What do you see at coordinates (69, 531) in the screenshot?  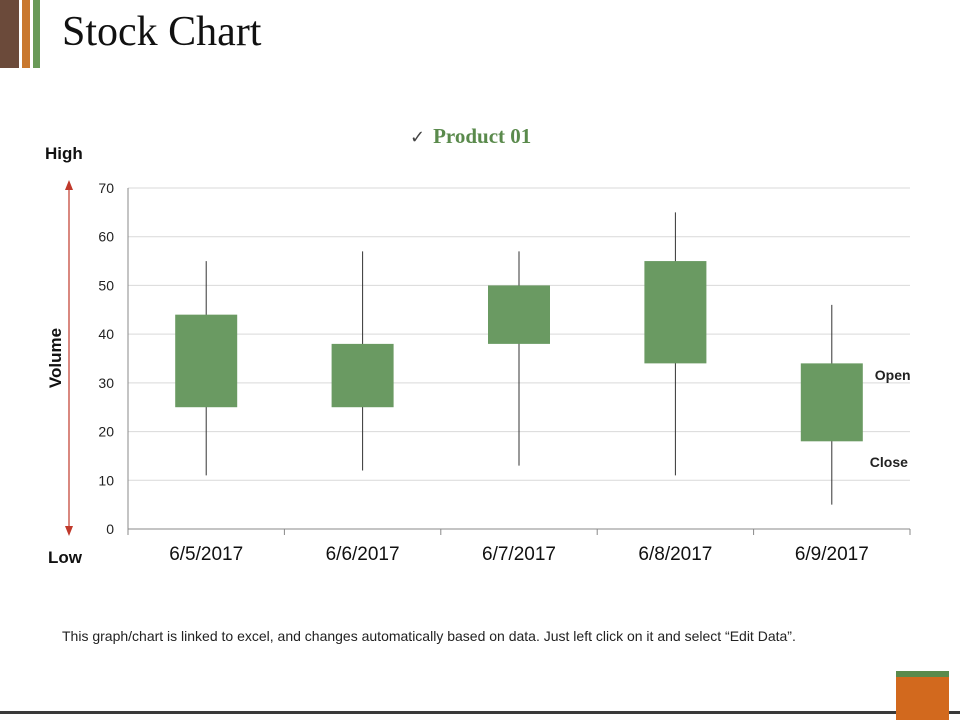 I see `arrow-down-head` at bounding box center [69, 531].